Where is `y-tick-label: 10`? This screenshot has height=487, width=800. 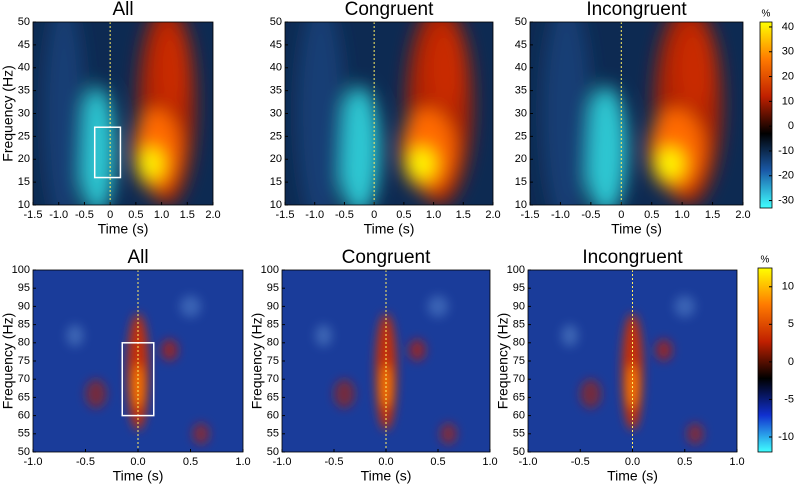
y-tick-label: 10 is located at coordinates (521, 205).